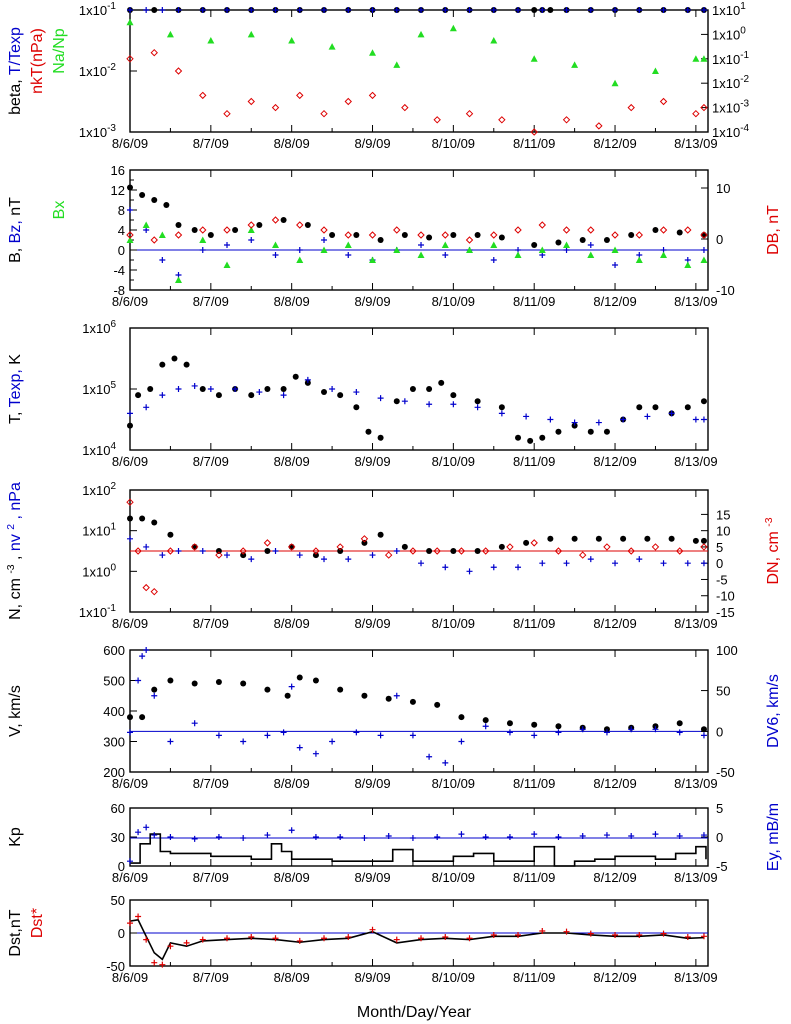 The height and width of the screenshot is (1024, 791). Describe the element at coordinates (614, 301) in the screenshot. I see `x-tick-label: 8/12/09` at that location.